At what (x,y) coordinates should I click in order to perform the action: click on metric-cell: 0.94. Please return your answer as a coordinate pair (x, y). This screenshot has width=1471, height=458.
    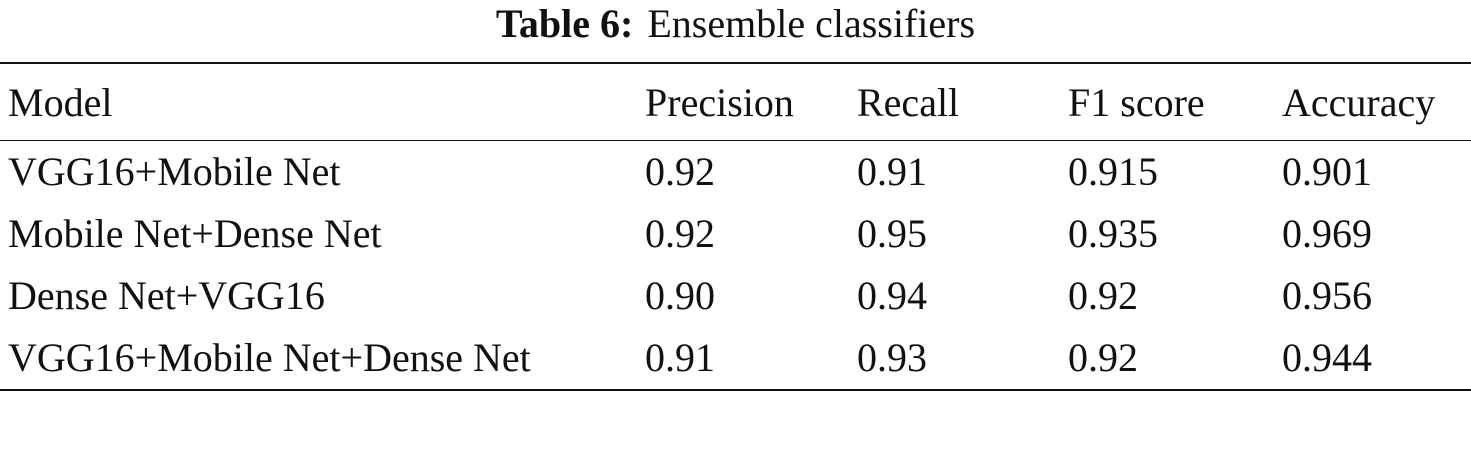
    Looking at the image, I should click on (892, 295).